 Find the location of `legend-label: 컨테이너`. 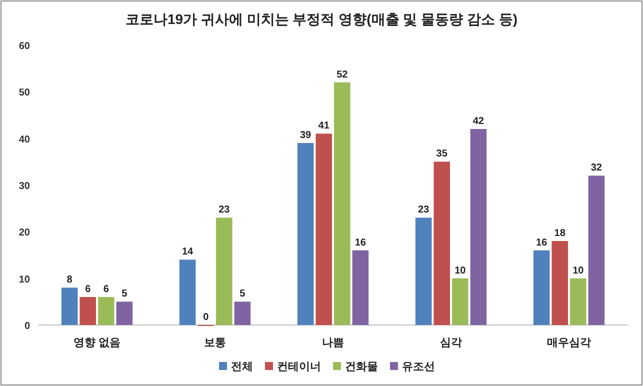

legend-label: 컨테이너 is located at coordinates (299, 367).